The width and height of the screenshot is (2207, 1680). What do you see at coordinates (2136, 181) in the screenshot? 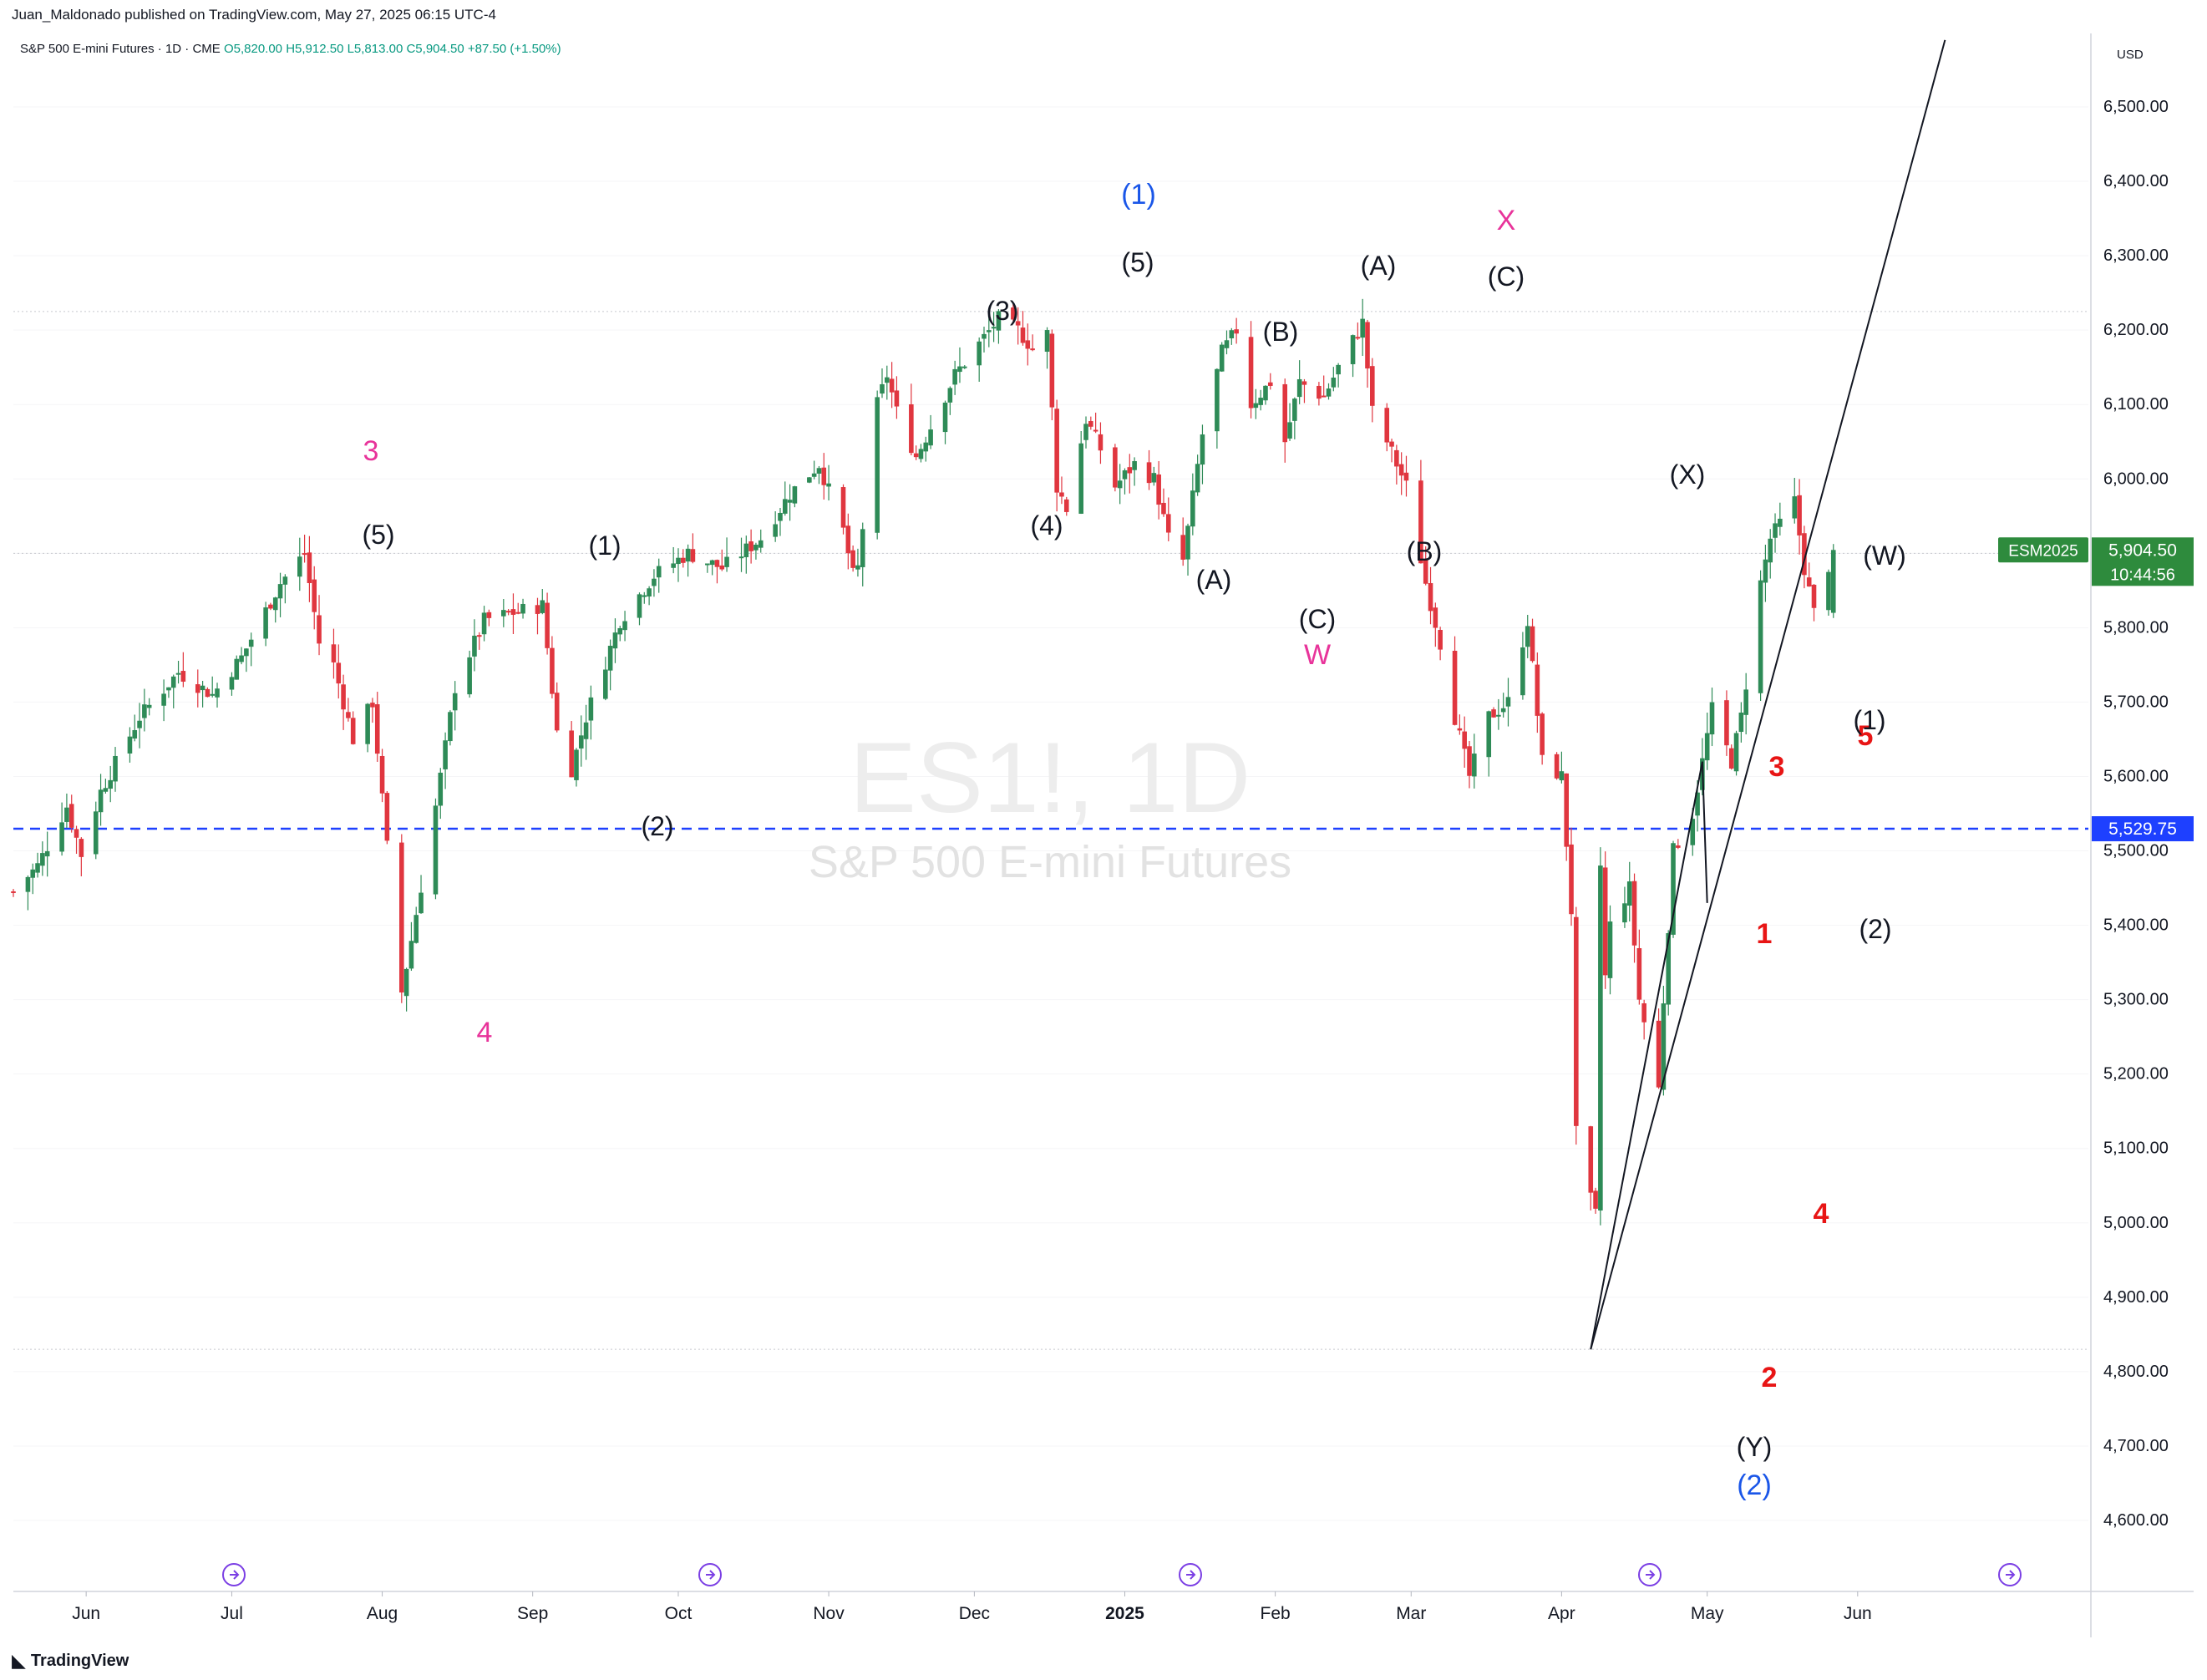
I see `price-axis-label: 6,400.00` at bounding box center [2136, 181].